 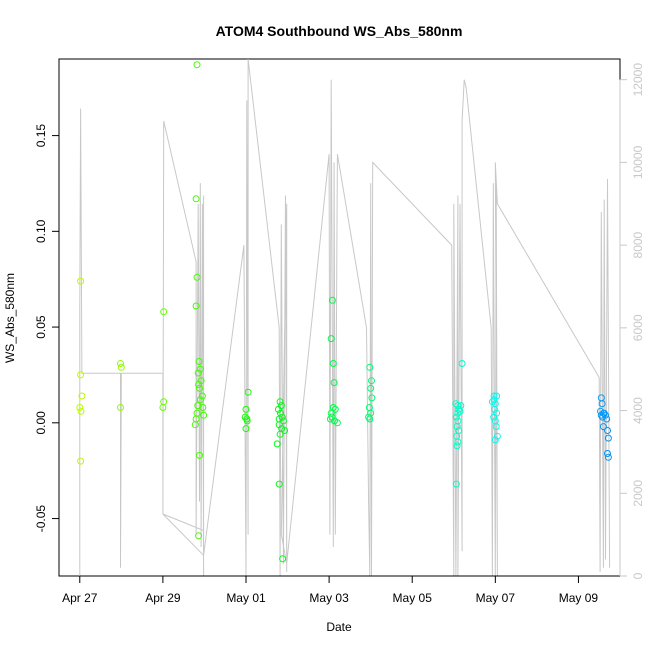 What do you see at coordinates (329, 598) in the screenshot?
I see `x-tick-label: May 03` at bounding box center [329, 598].